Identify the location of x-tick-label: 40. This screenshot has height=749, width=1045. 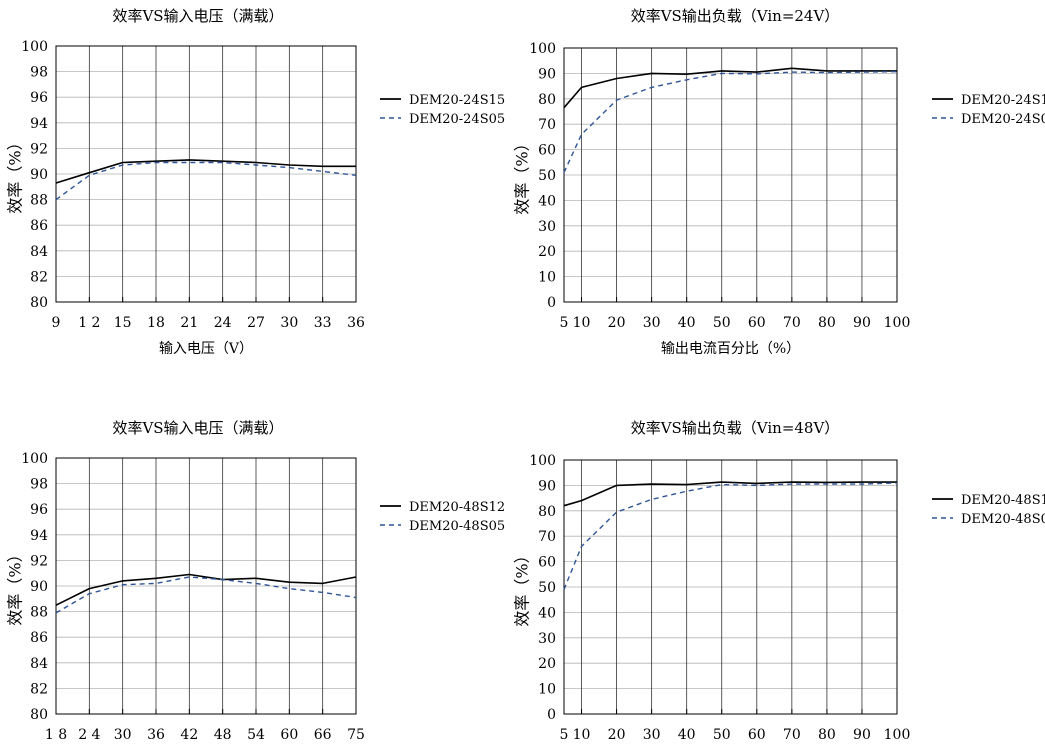
(687, 323).